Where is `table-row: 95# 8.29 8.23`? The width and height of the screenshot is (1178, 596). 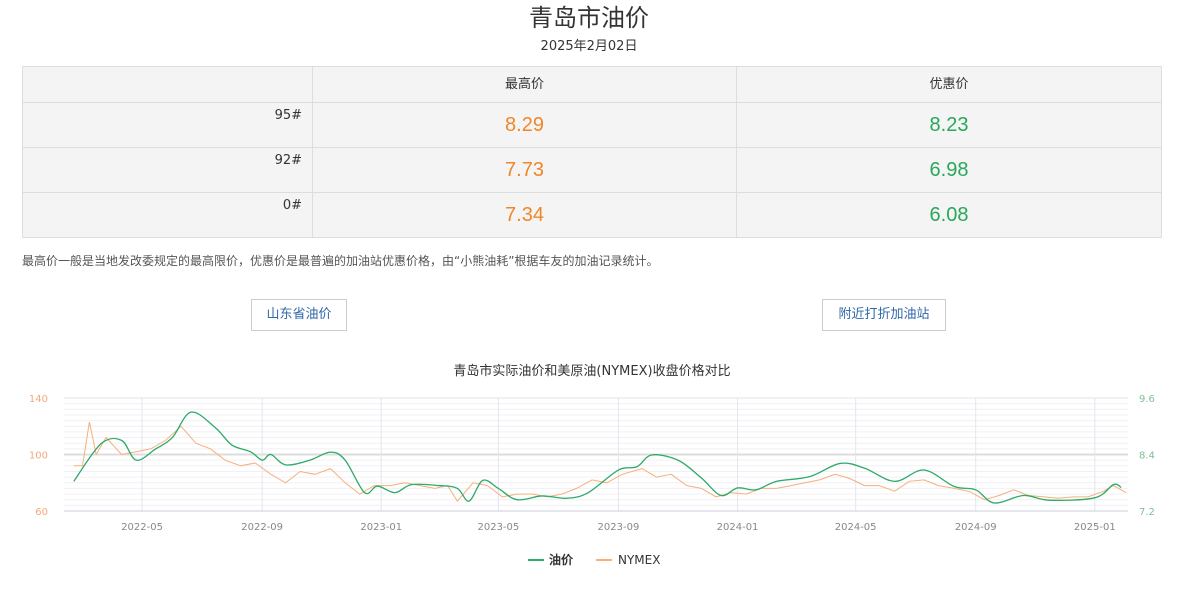 table-row: 95# 8.29 8.23 is located at coordinates (592, 125).